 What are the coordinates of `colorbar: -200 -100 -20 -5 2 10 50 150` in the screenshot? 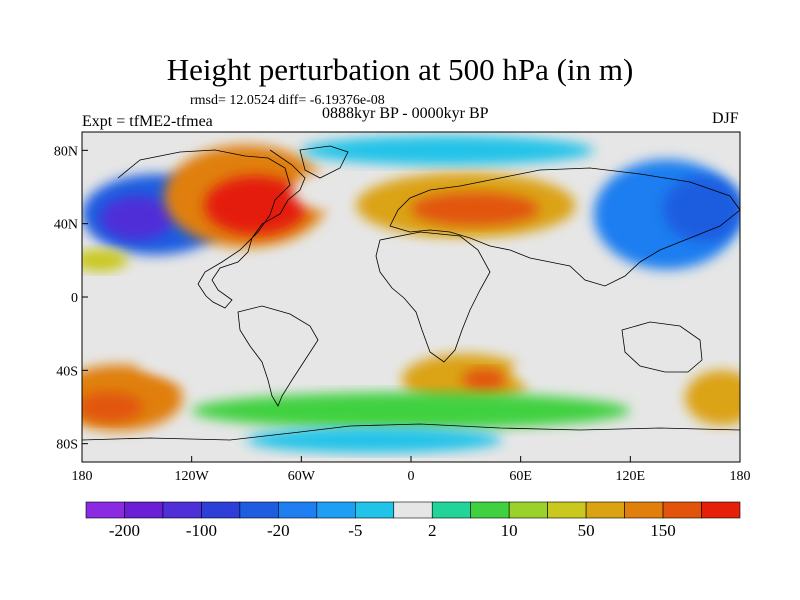 It's located at (413, 520).